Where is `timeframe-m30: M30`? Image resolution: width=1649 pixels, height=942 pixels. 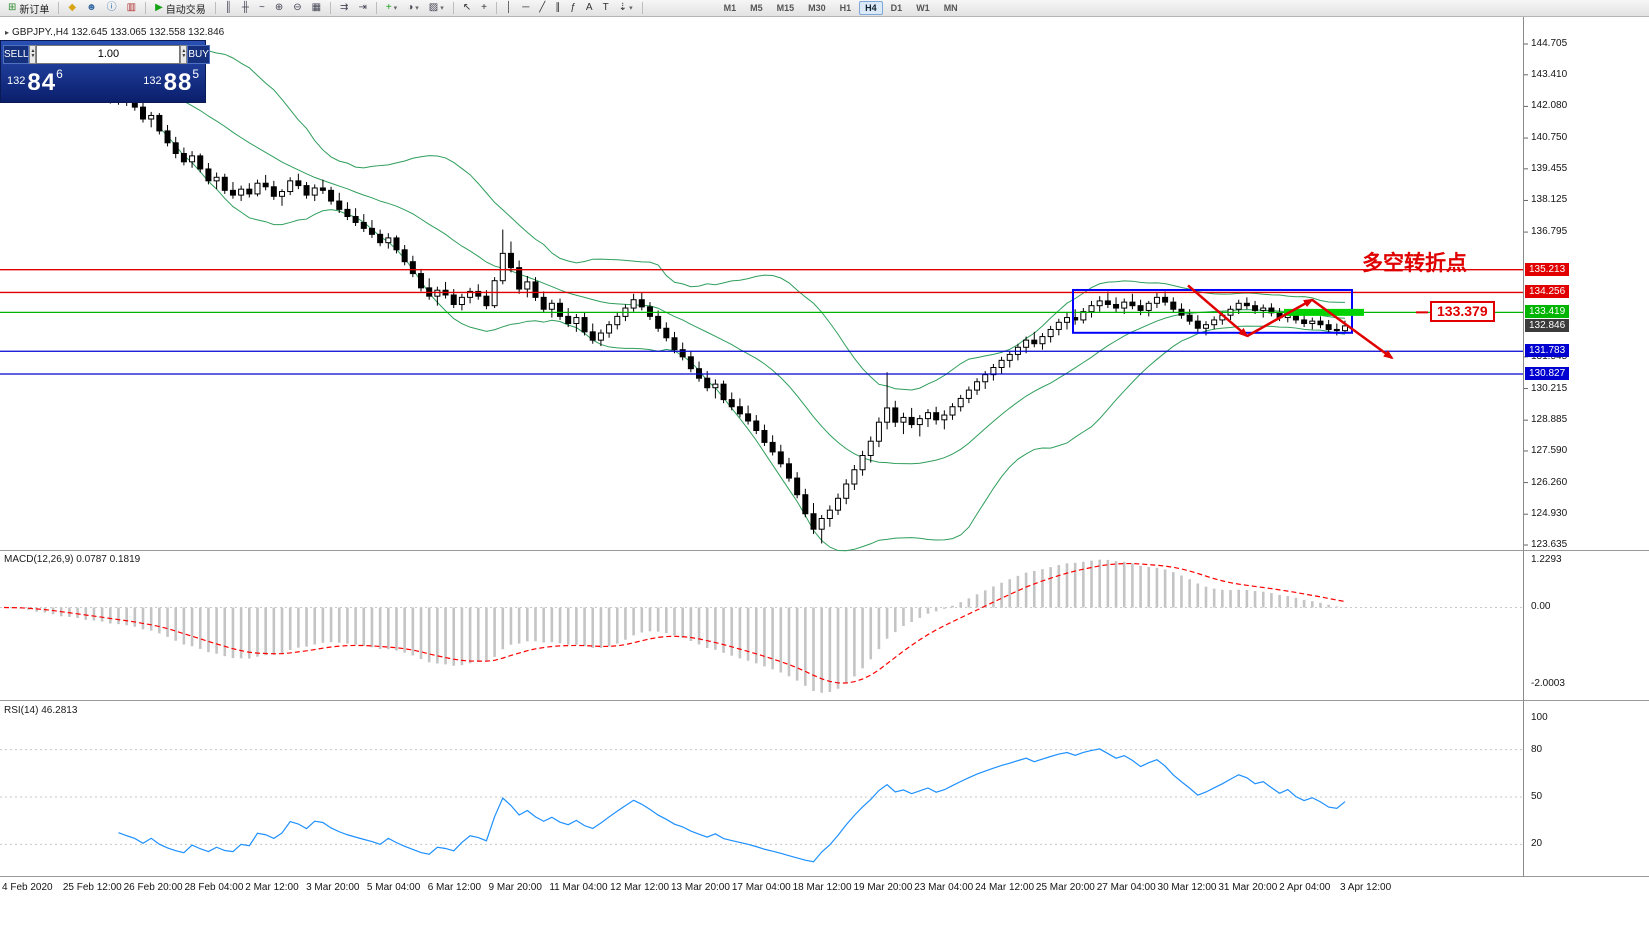
timeframe-m30: M30 is located at coordinates (817, 8).